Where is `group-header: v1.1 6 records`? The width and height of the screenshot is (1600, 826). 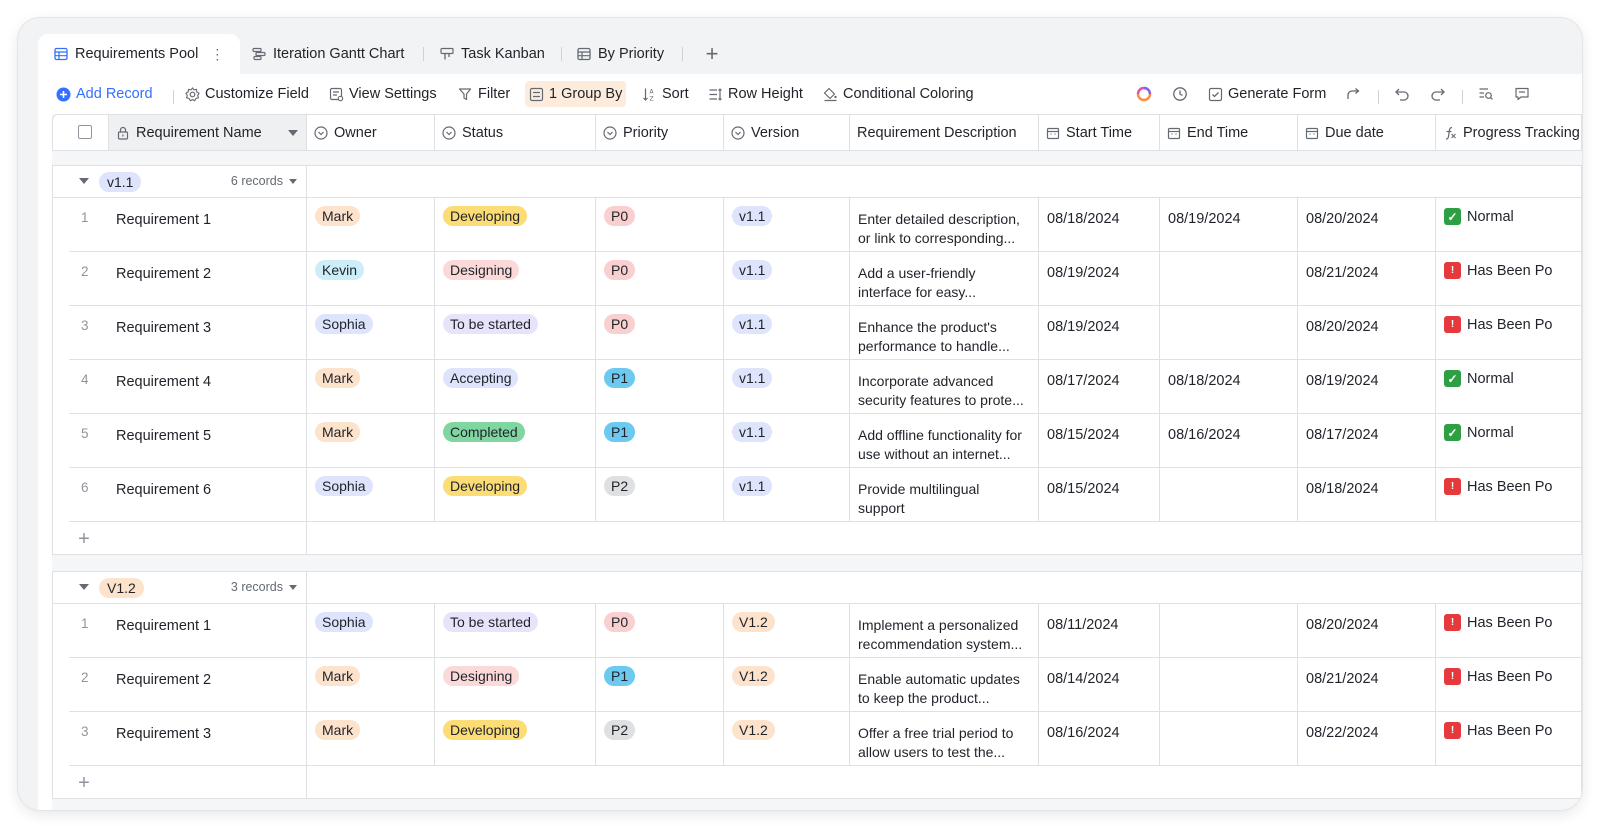 group-header: v1.1 6 records is located at coordinates (817, 182).